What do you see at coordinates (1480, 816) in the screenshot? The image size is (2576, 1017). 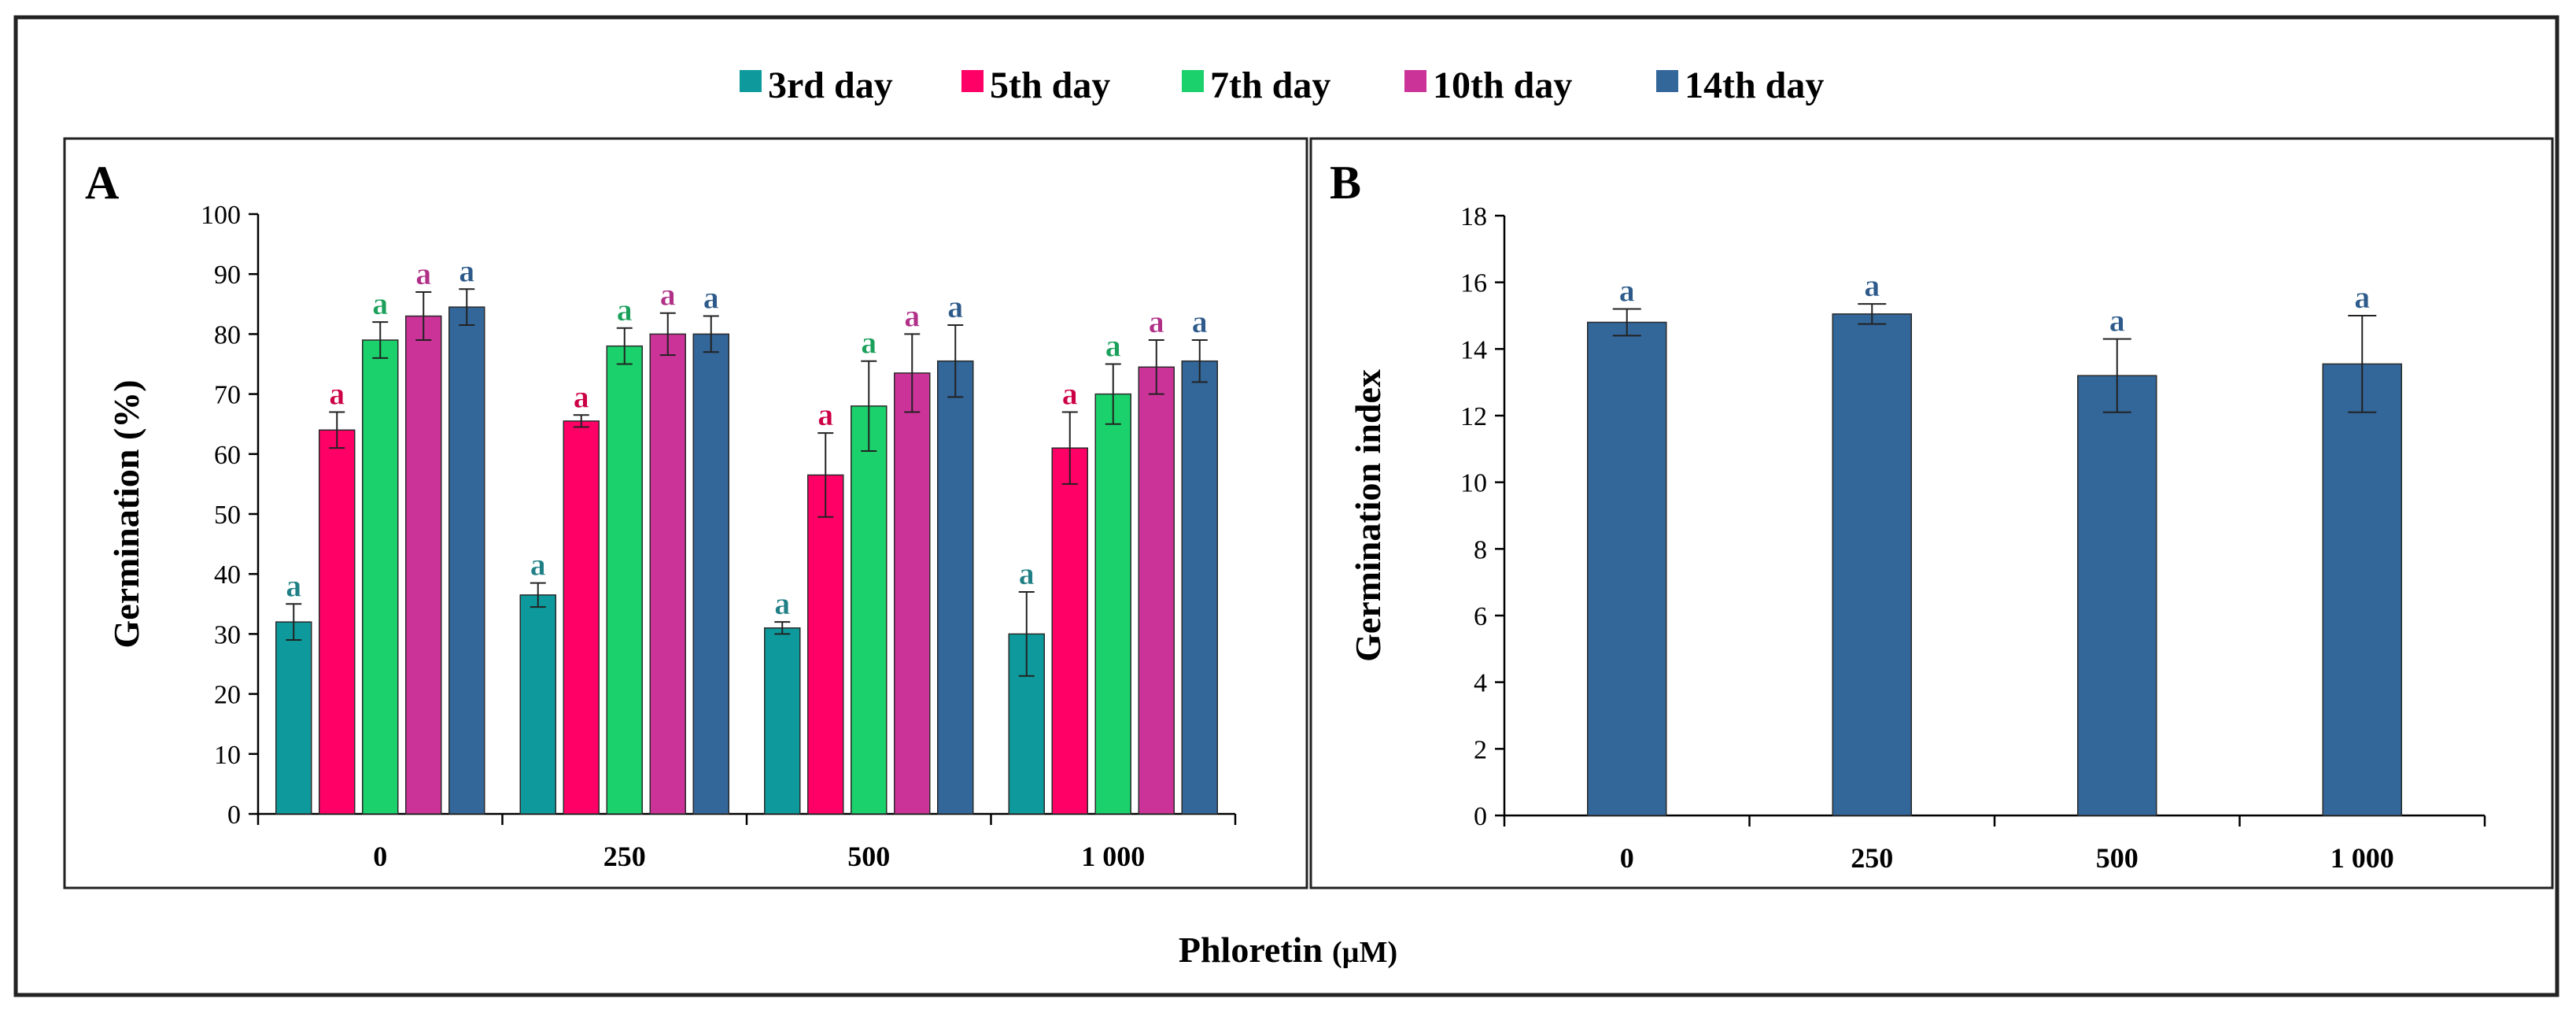 I see `panel-b-y-tick-label: 0` at bounding box center [1480, 816].